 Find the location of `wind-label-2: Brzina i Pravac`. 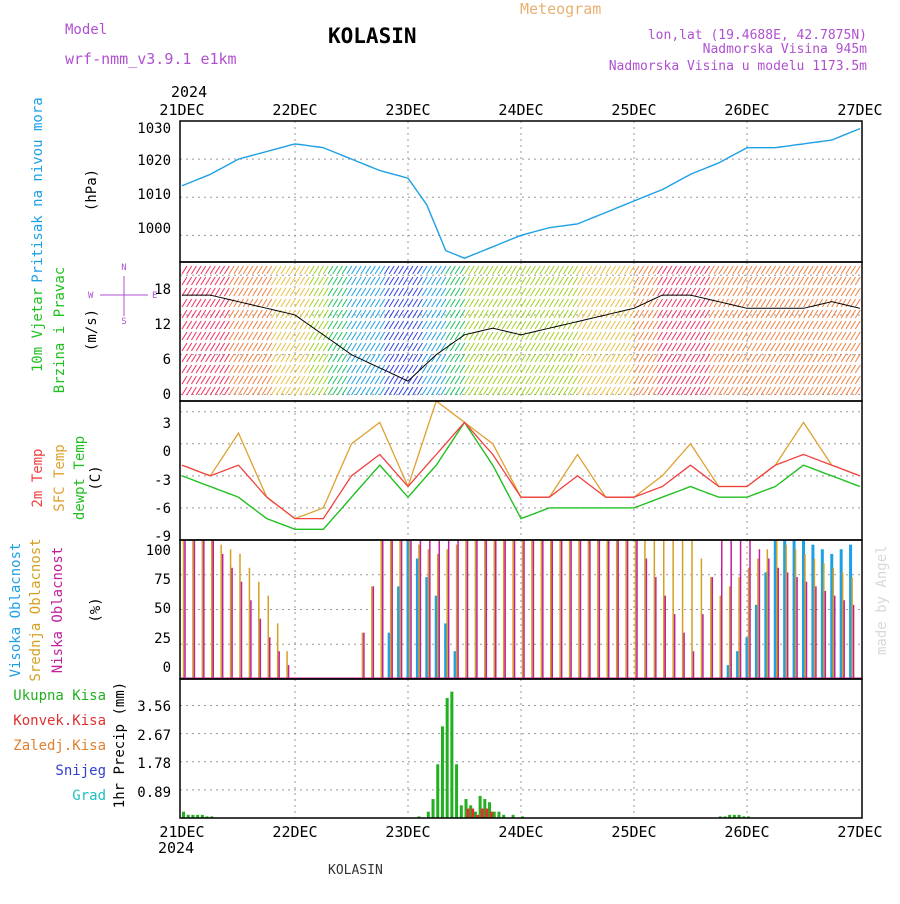

wind-label-2: Brzina i Pravac is located at coordinates (60, 330).